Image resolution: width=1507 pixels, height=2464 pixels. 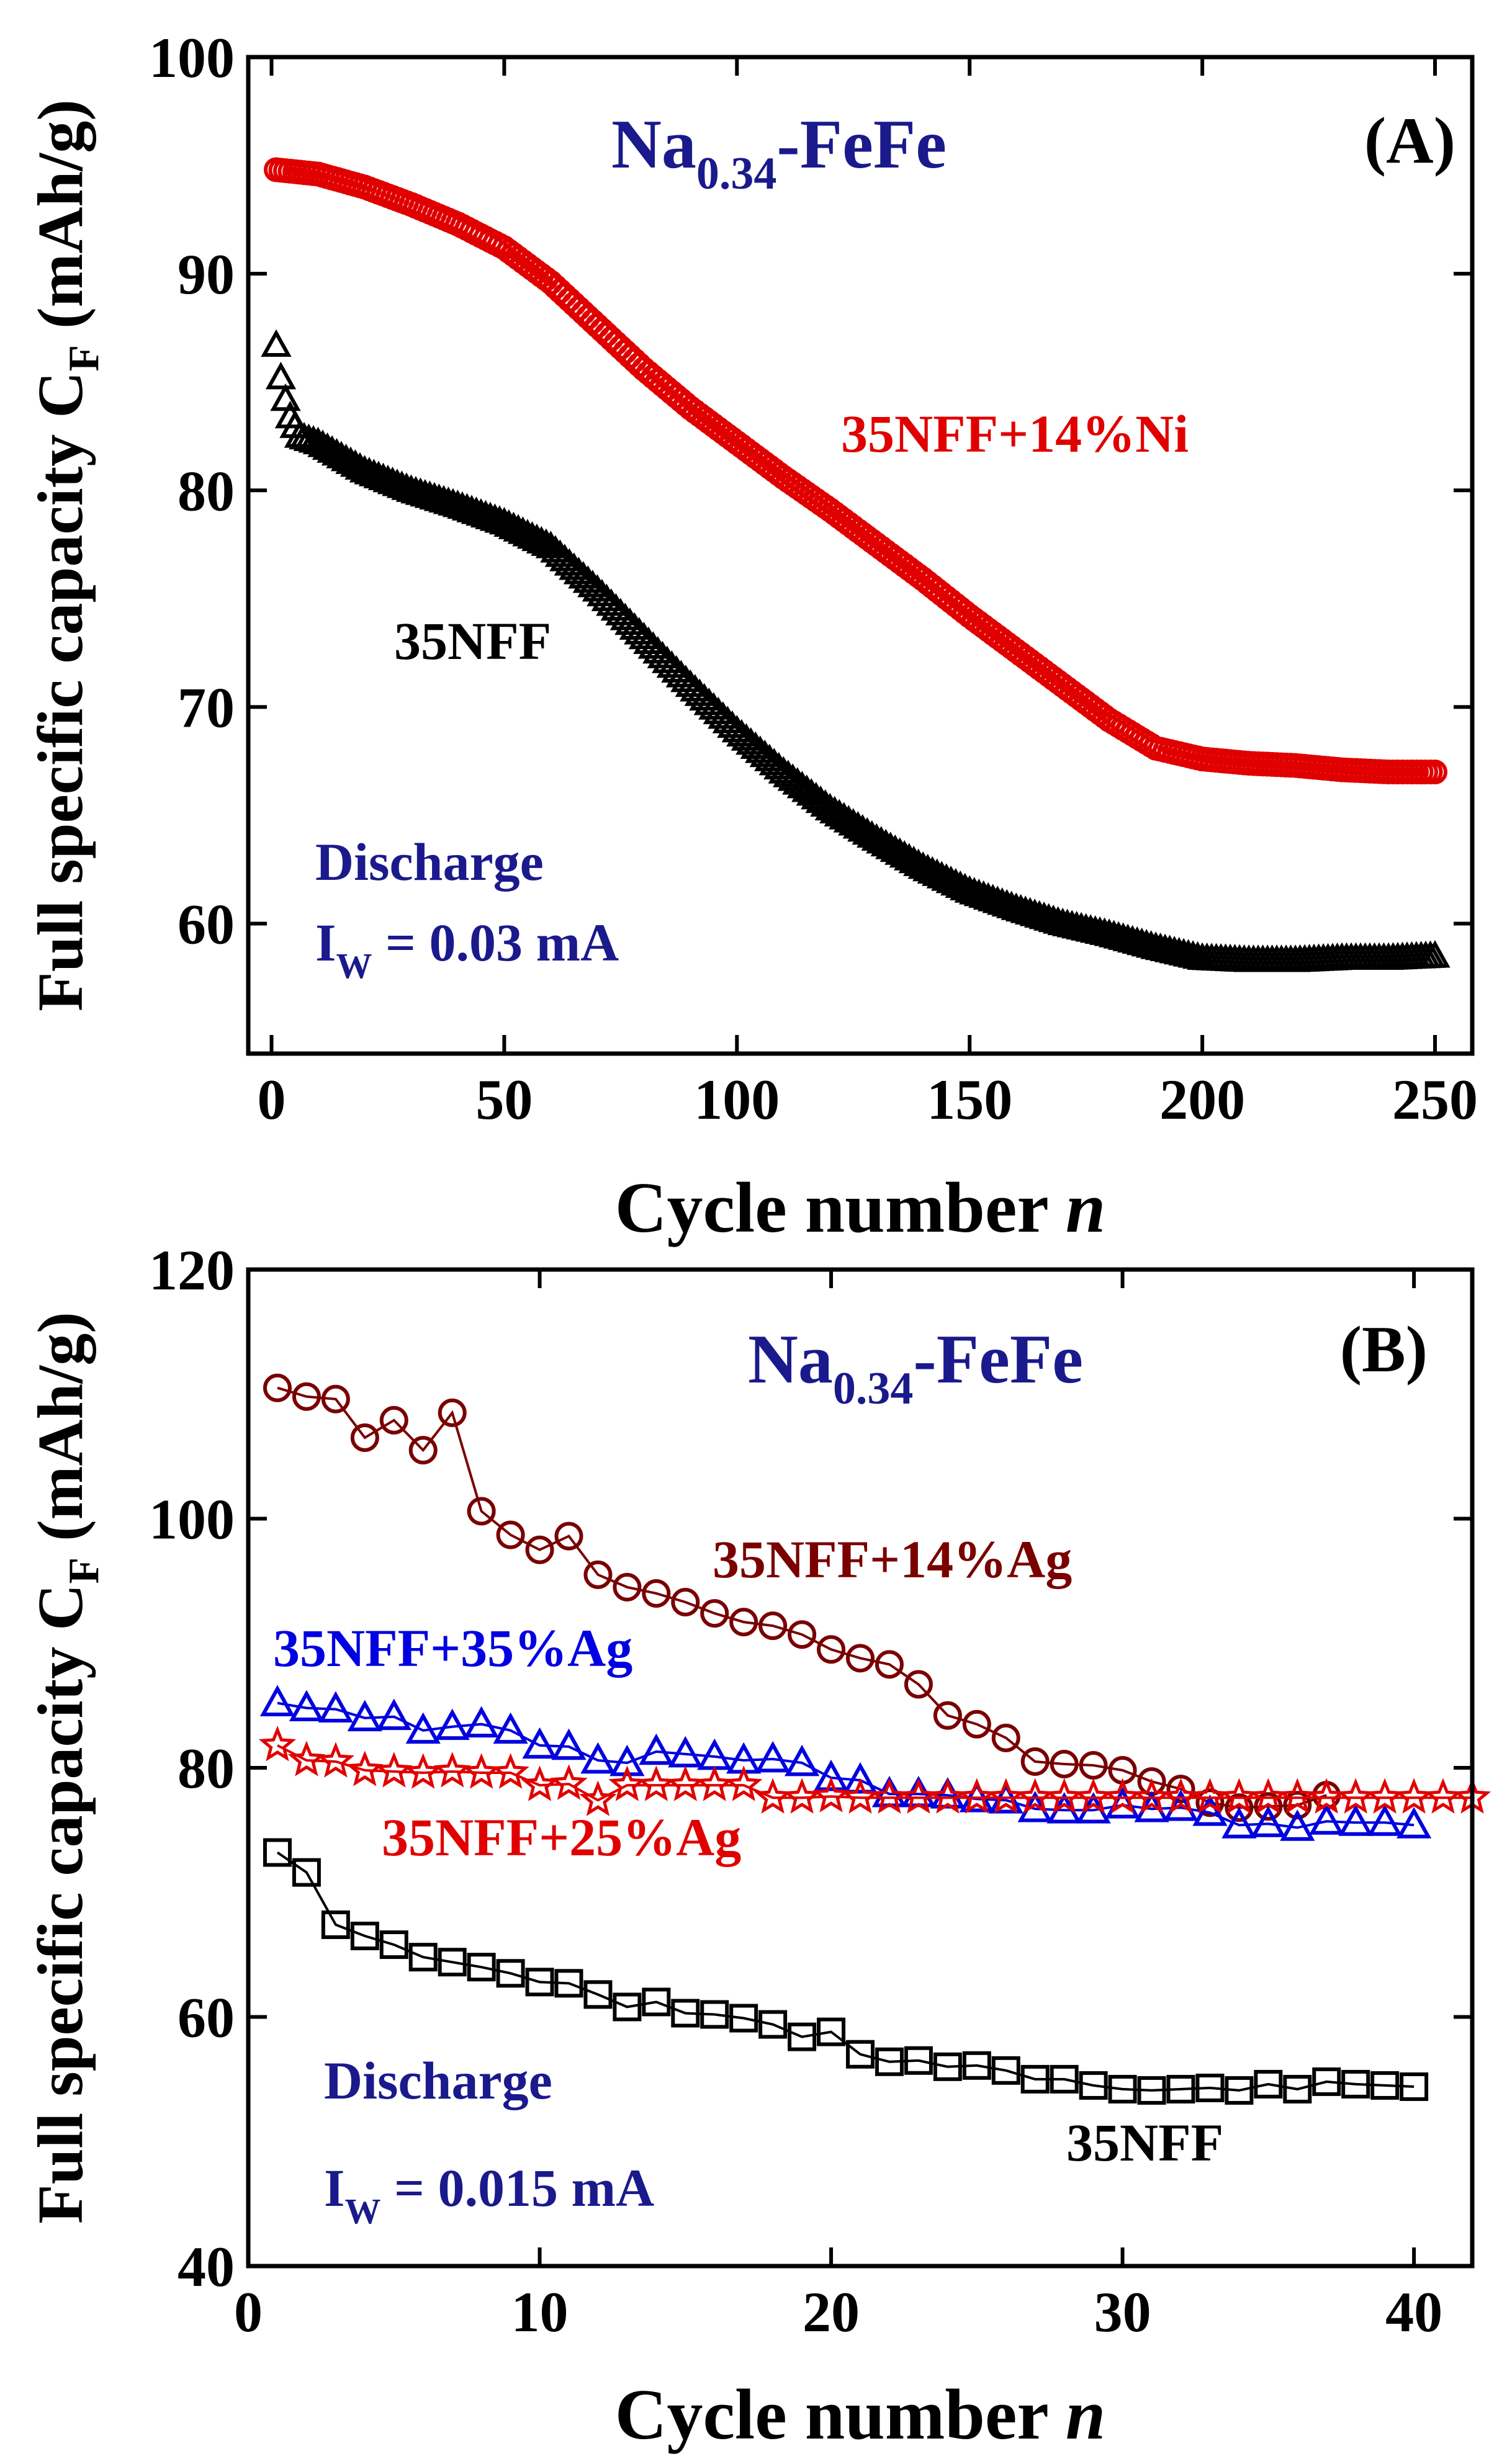 What do you see at coordinates (1413, 2312) in the screenshot?
I see `x-tick-label: 40` at bounding box center [1413, 2312].